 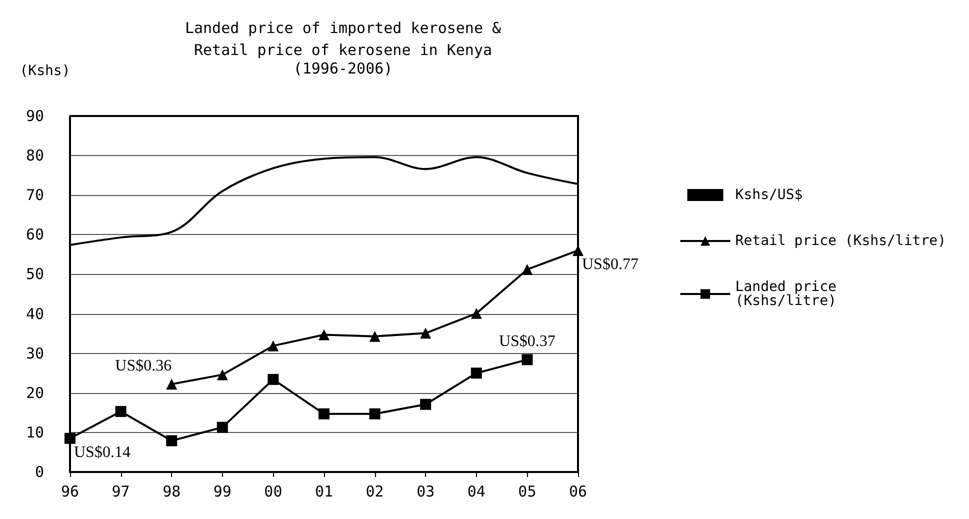 I want to click on x-tick-label: 00, so click(x=273, y=491).